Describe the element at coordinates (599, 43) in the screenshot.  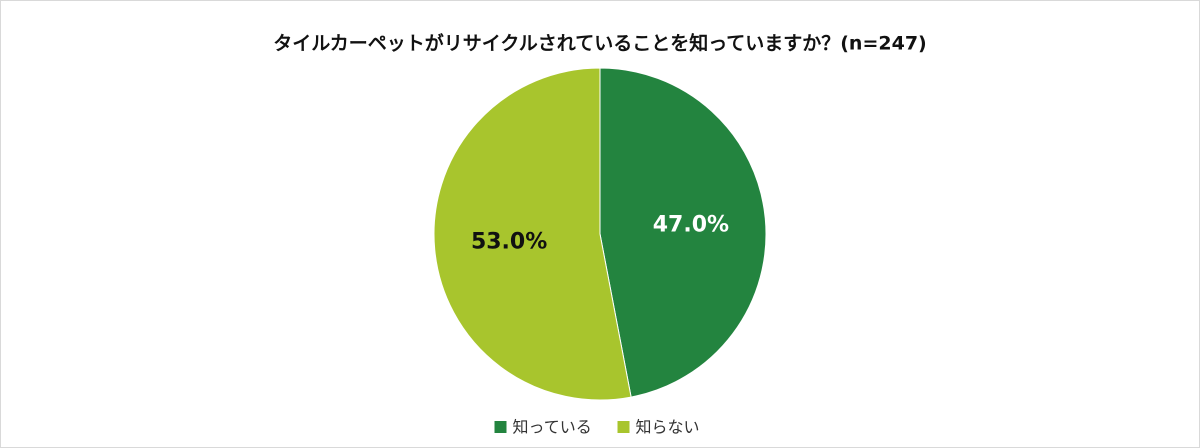
I see `chart-title: タイルカーペットがリサイクルされていることを知っていますか？(n=247)` at that location.